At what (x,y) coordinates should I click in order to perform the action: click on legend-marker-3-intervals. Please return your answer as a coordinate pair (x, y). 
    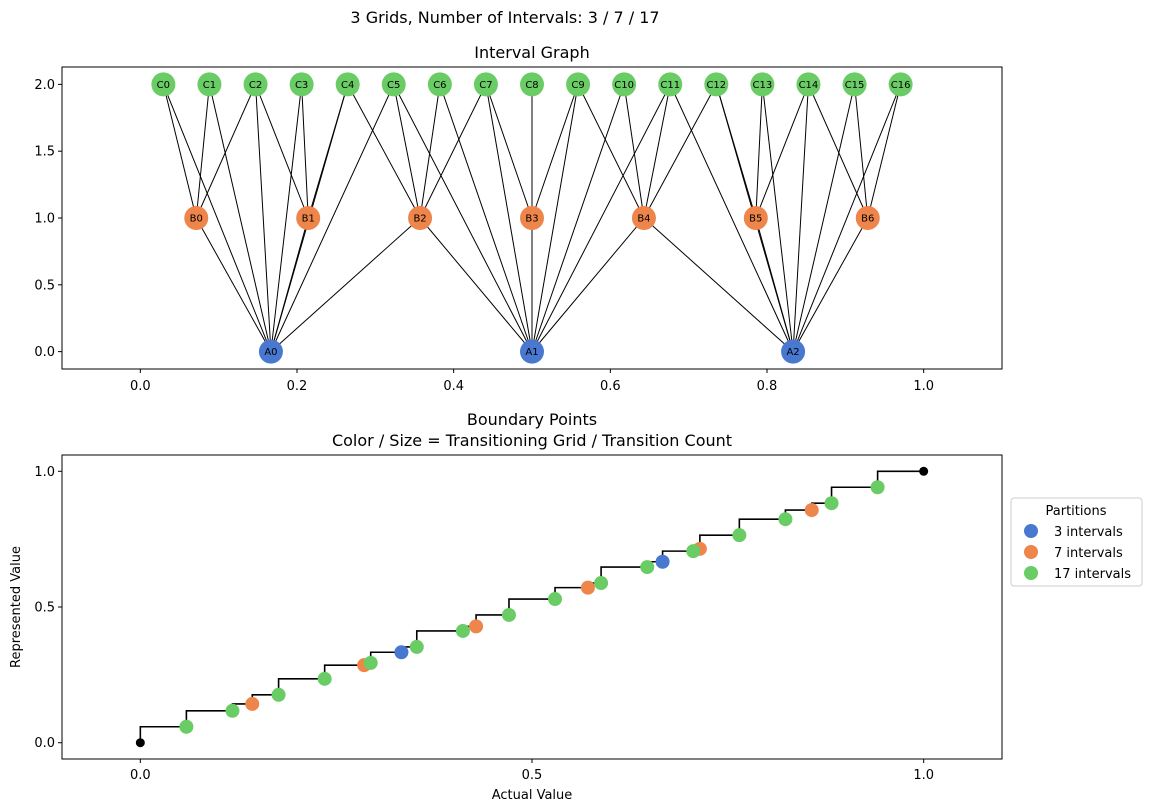
    Looking at the image, I should click on (1031, 531).